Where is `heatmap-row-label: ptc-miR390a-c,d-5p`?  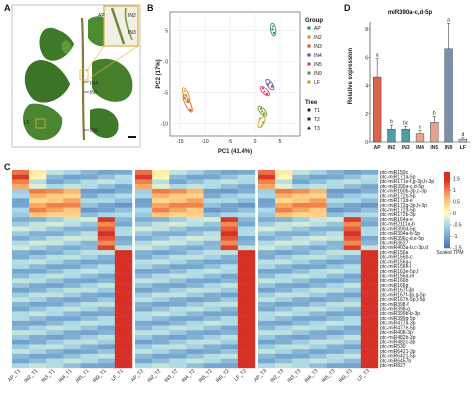
heatmap-row-label: ptc-miR390a-c,d-5p is located at coordinates (402, 187).